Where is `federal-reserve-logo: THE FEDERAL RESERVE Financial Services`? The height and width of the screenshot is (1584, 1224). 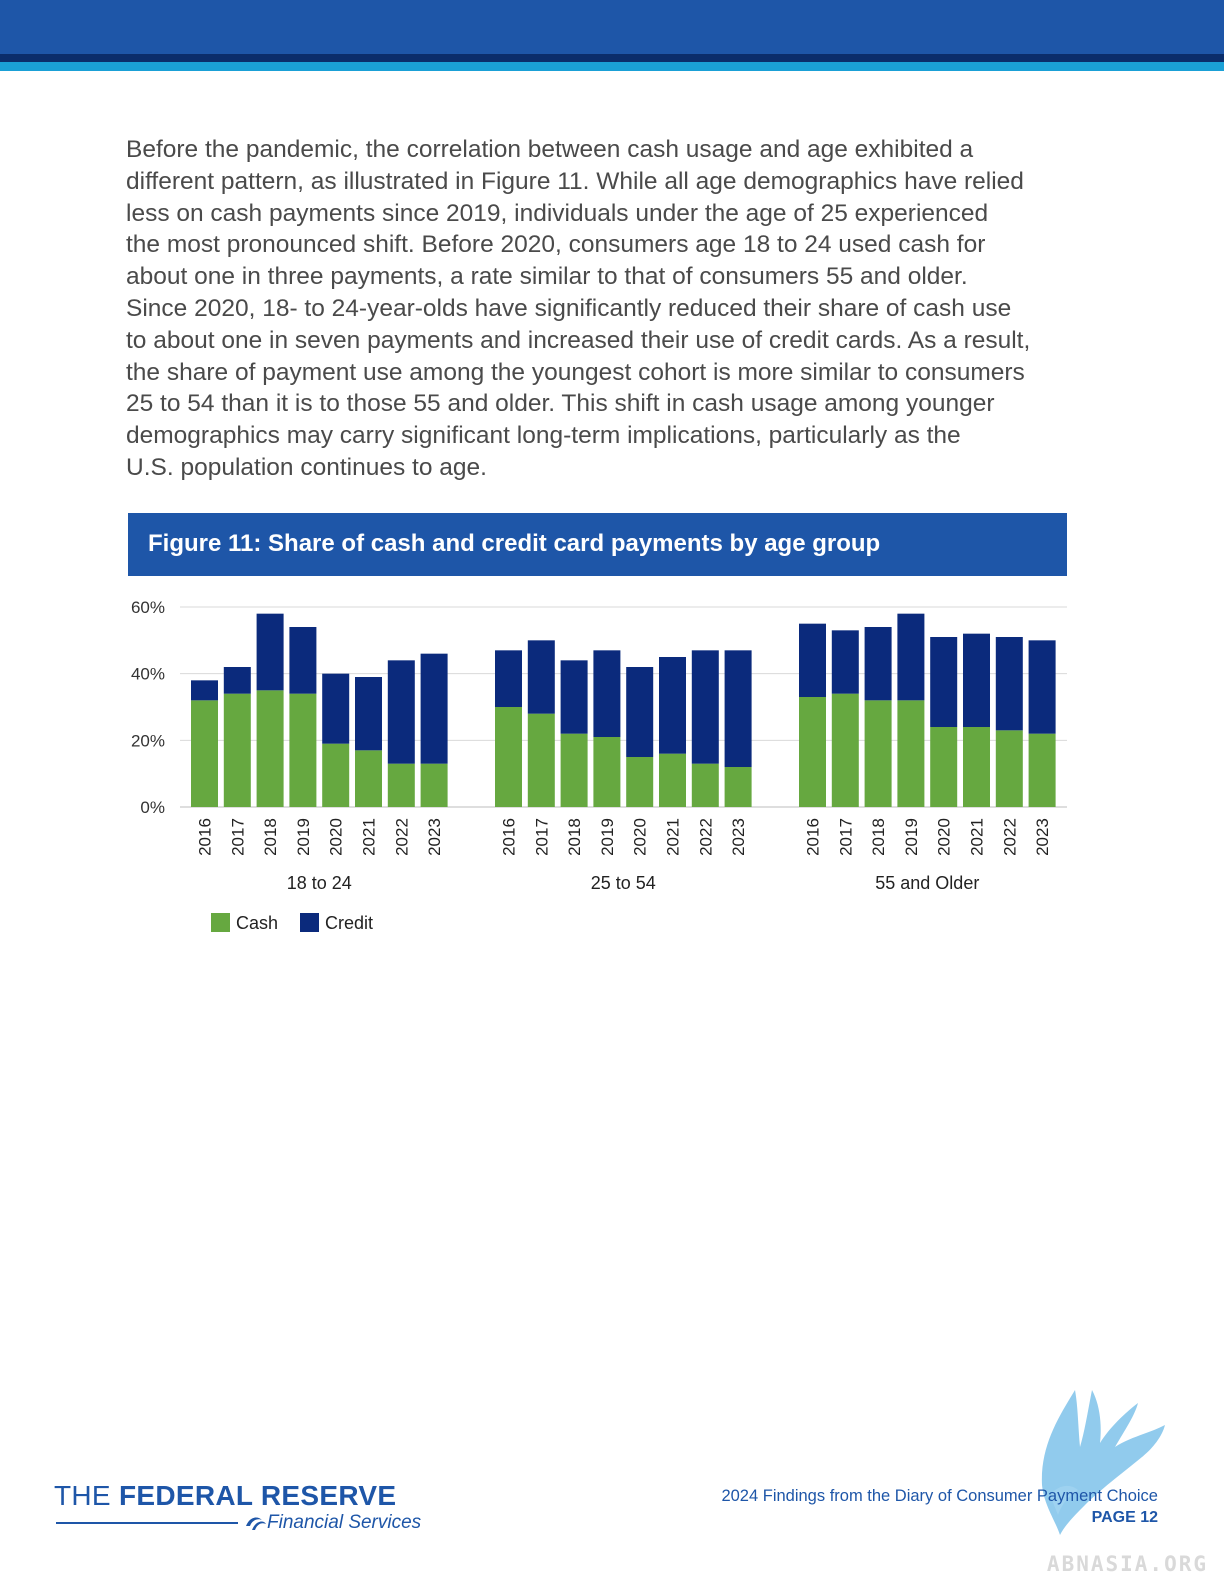 federal-reserve-logo: THE FEDERAL RESERVE Financial Services is located at coordinates (237, 1510).